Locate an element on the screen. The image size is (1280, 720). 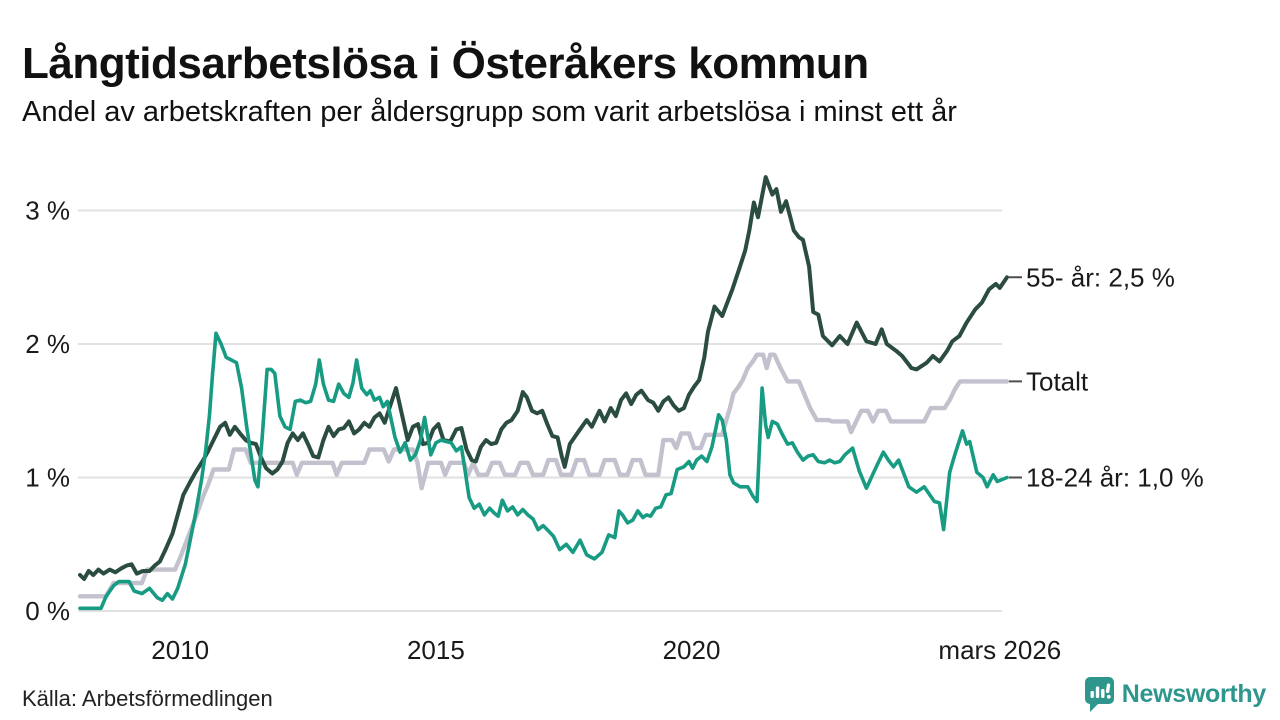
newsworthy-wordmark: Newsworthy is located at coordinates (1194, 693).